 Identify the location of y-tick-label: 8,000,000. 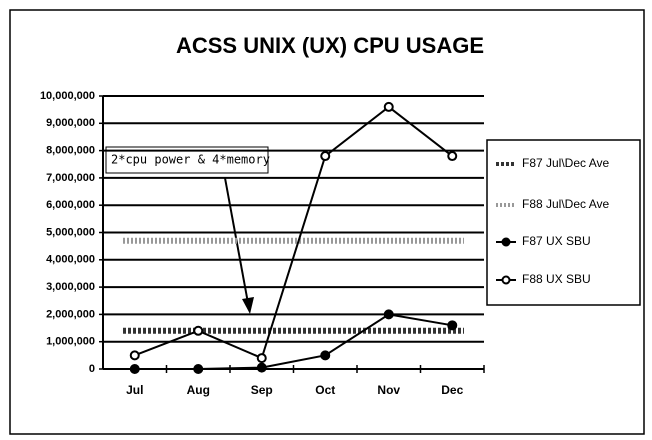
(70, 151).